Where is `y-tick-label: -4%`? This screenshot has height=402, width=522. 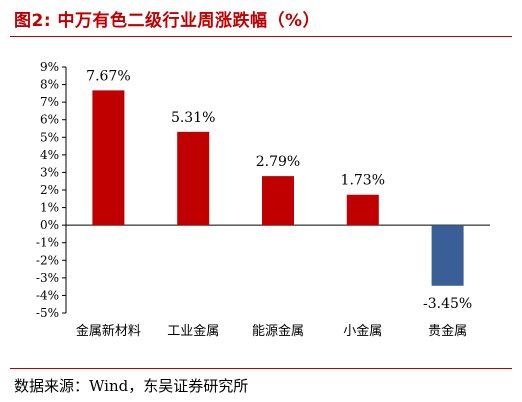 y-tick-label: -4% is located at coordinates (47, 295).